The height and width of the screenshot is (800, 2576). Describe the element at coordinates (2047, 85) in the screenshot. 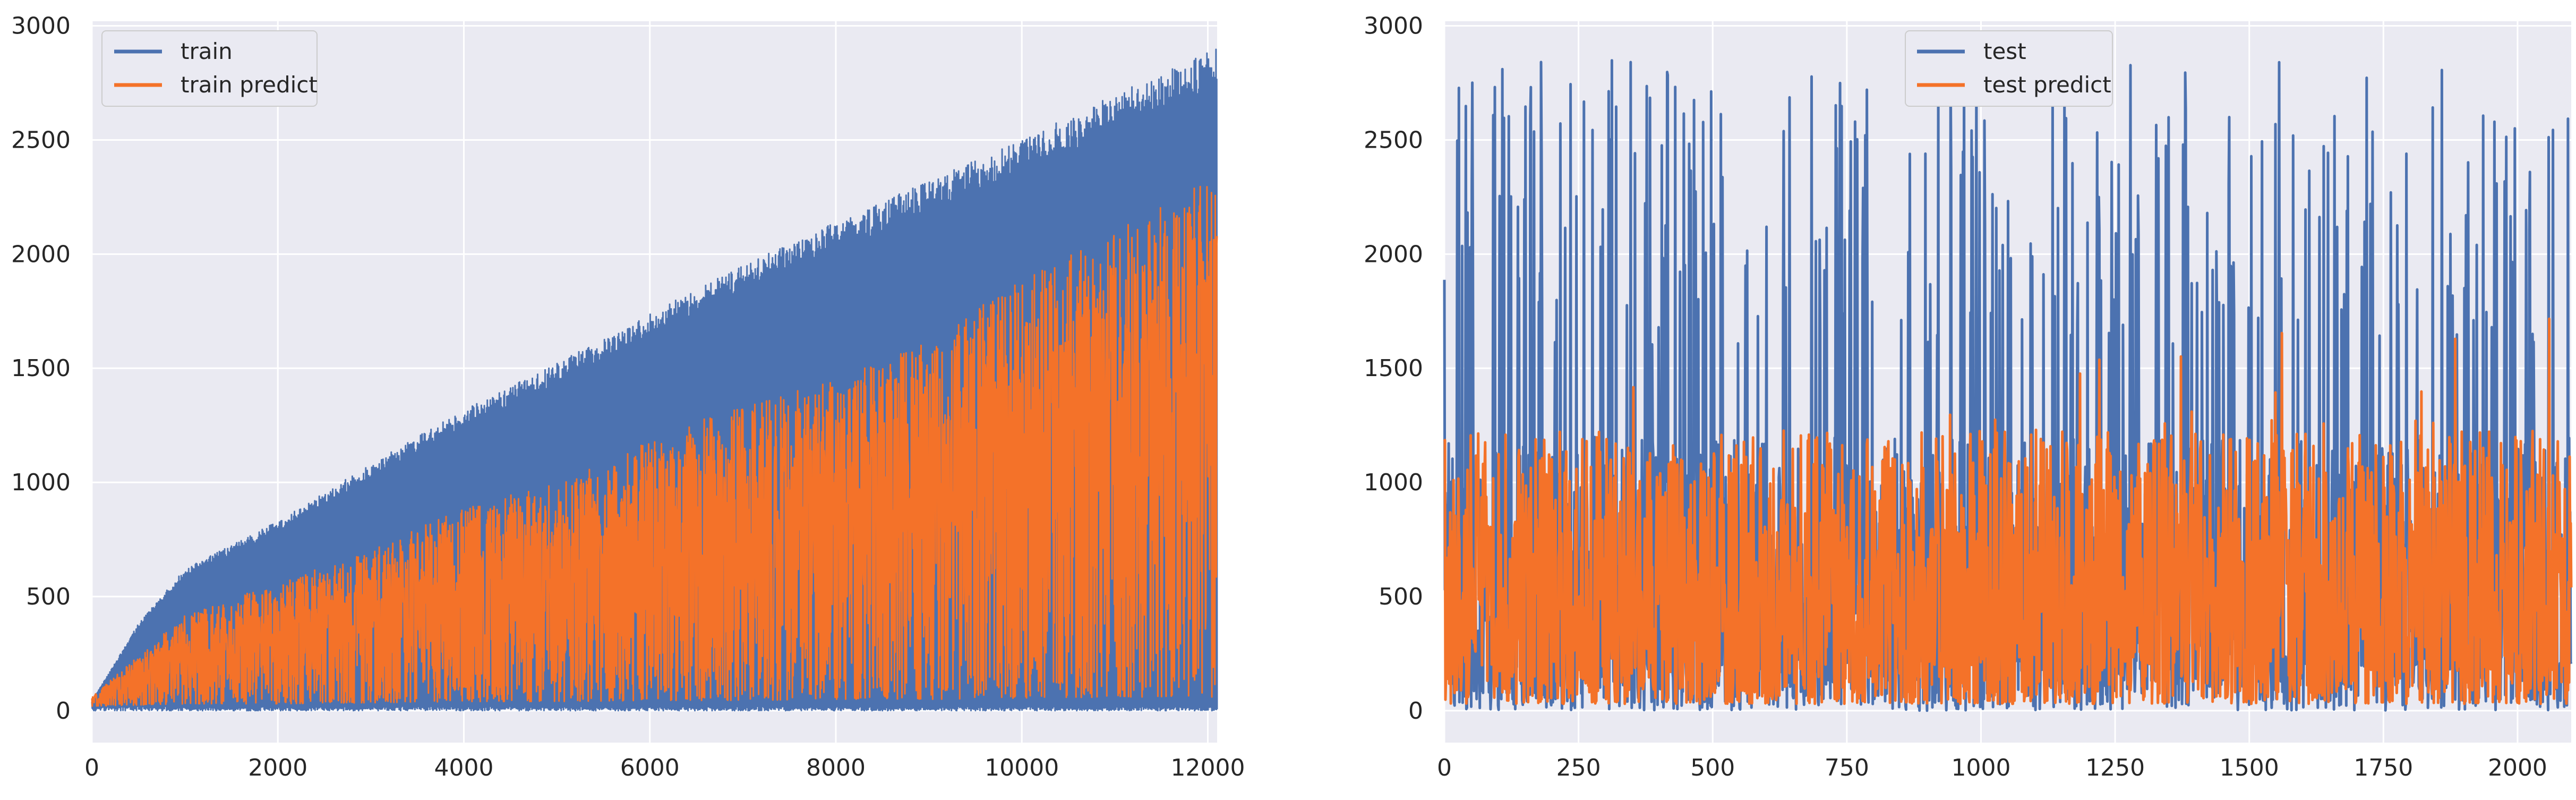

I see `legend-label-test-predict: test predict` at that location.